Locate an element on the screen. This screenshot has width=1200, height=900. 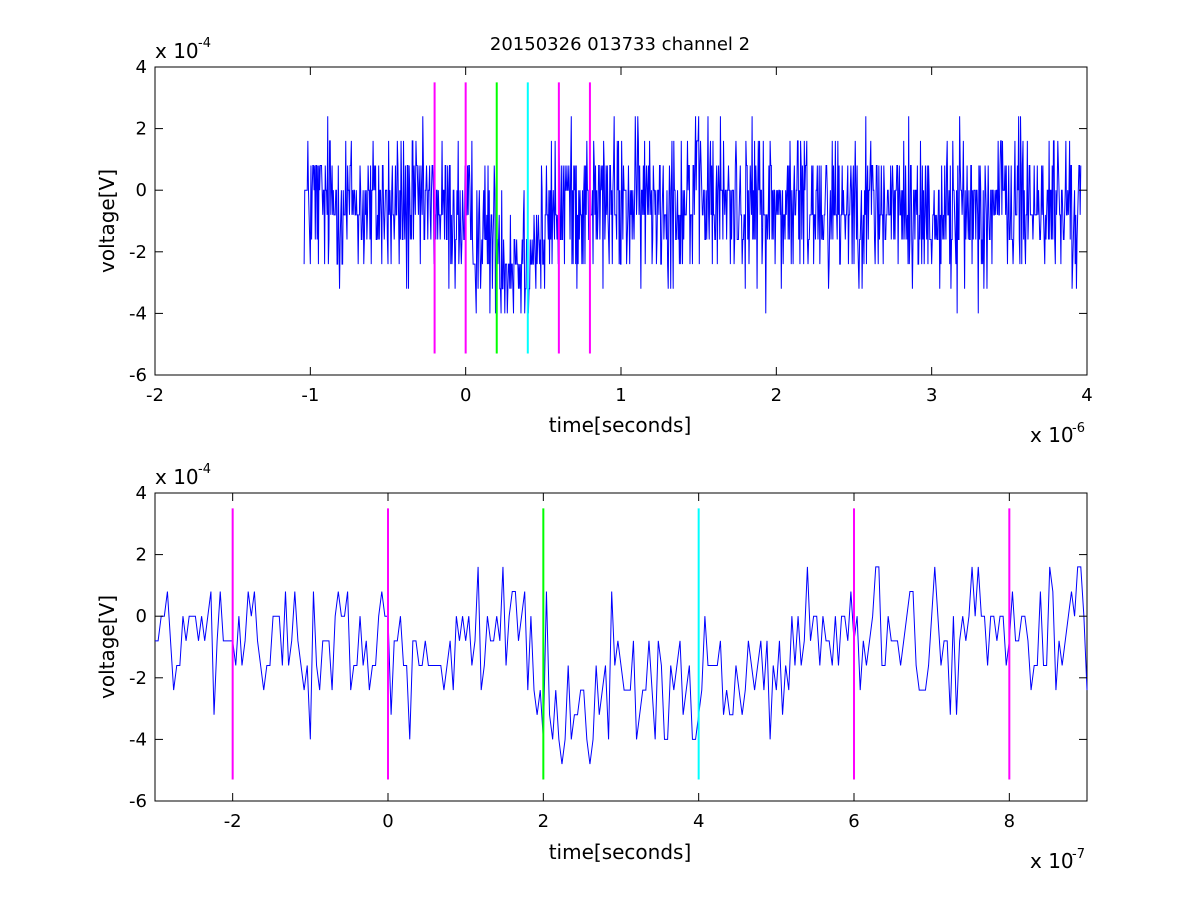
top-y-exponent-power: -4 is located at coordinates (204, 43).